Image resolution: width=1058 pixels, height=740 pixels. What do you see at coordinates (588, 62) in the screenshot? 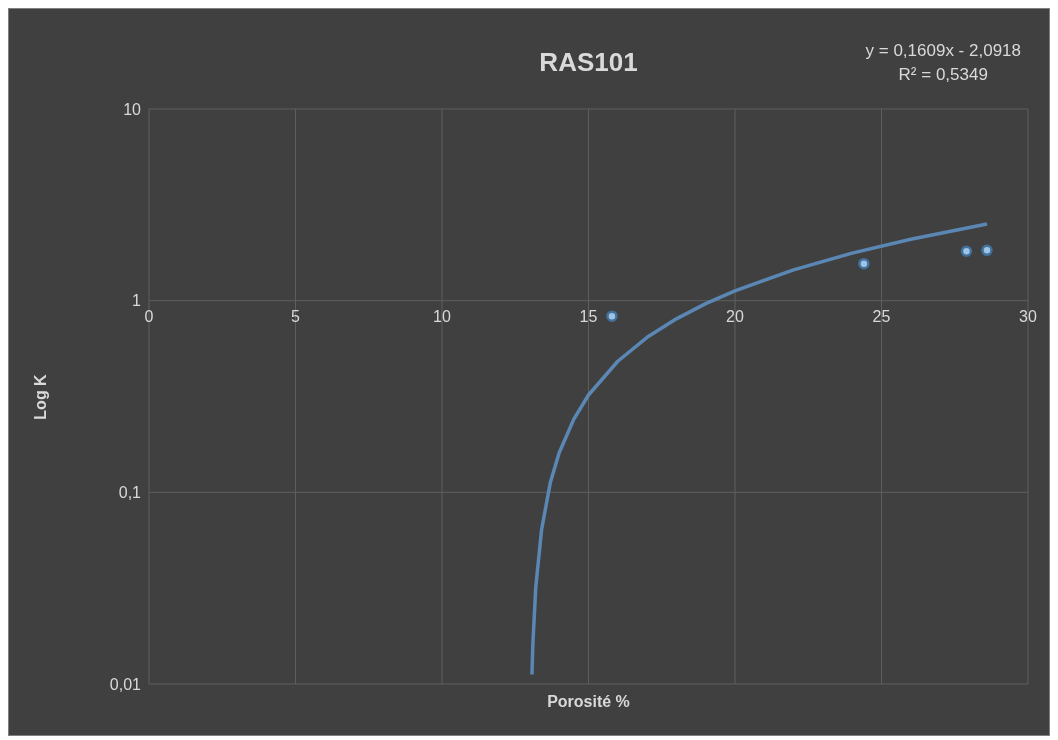
I see `chart-title: RAS101` at bounding box center [588, 62].